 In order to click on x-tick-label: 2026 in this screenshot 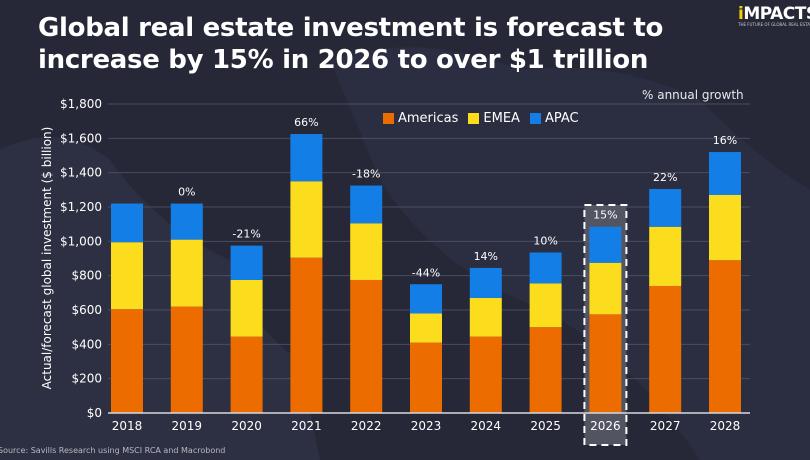, I will do `click(605, 426)`.